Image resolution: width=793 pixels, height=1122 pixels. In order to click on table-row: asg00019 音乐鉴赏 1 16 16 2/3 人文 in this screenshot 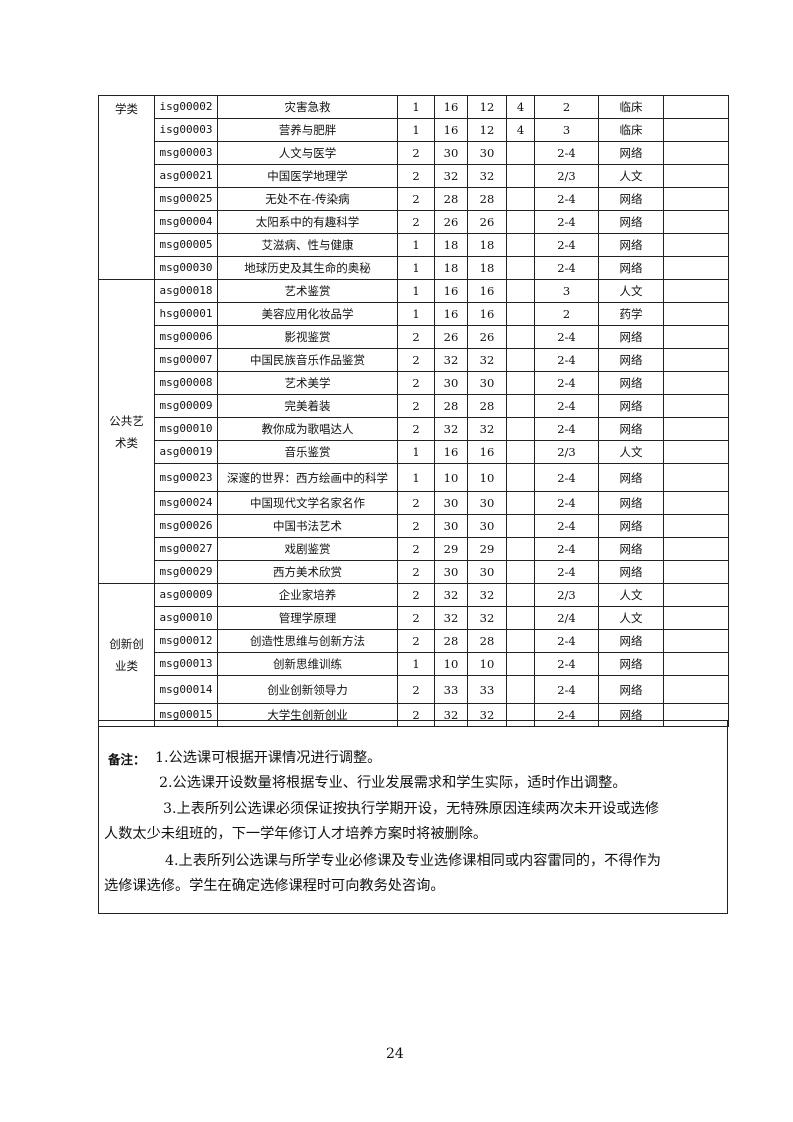, I will do `click(414, 452)`.